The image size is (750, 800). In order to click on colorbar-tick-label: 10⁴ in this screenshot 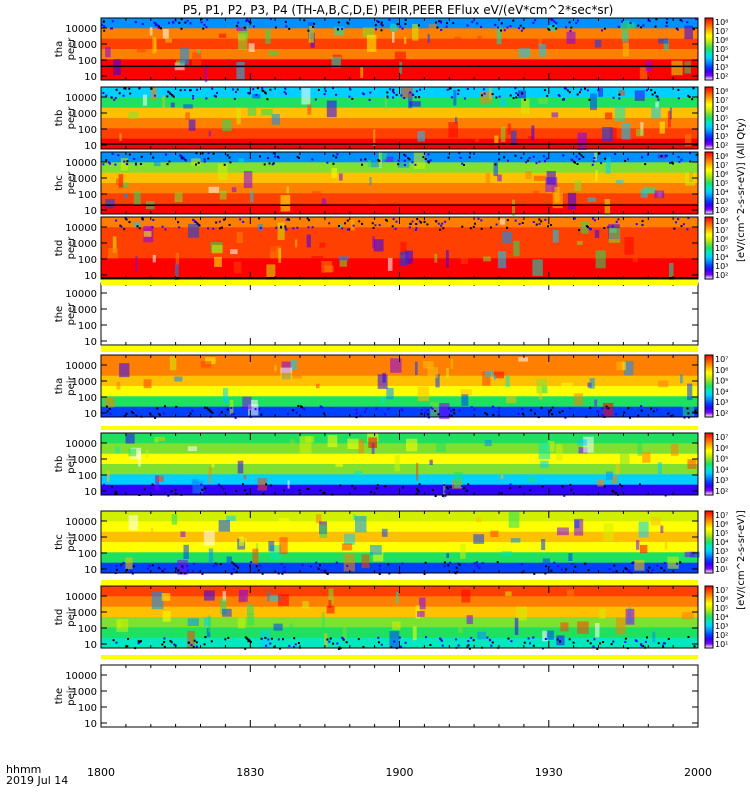, I will do `click(721, 257)`.